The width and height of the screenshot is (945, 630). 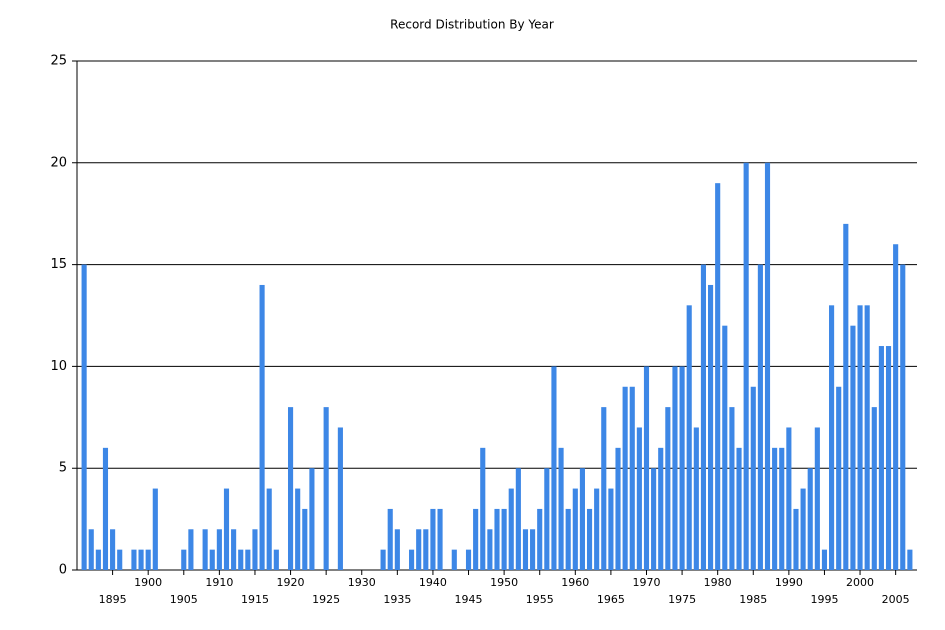 What do you see at coordinates (753, 599) in the screenshot?
I see `x-tick-label: 1985` at bounding box center [753, 599].